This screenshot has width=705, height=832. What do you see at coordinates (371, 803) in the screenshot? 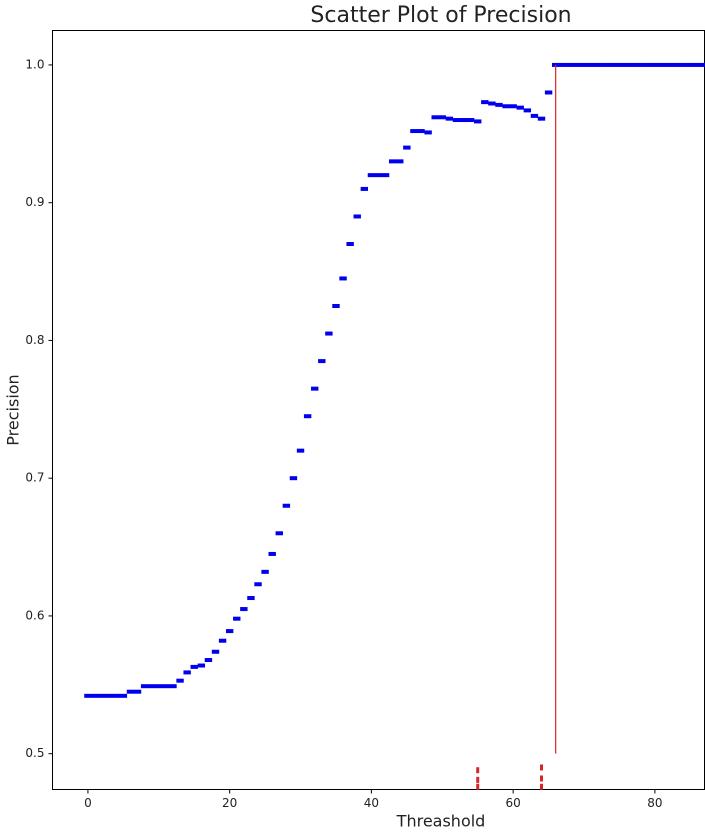
I see `x-tick-label: 40` at bounding box center [371, 803].